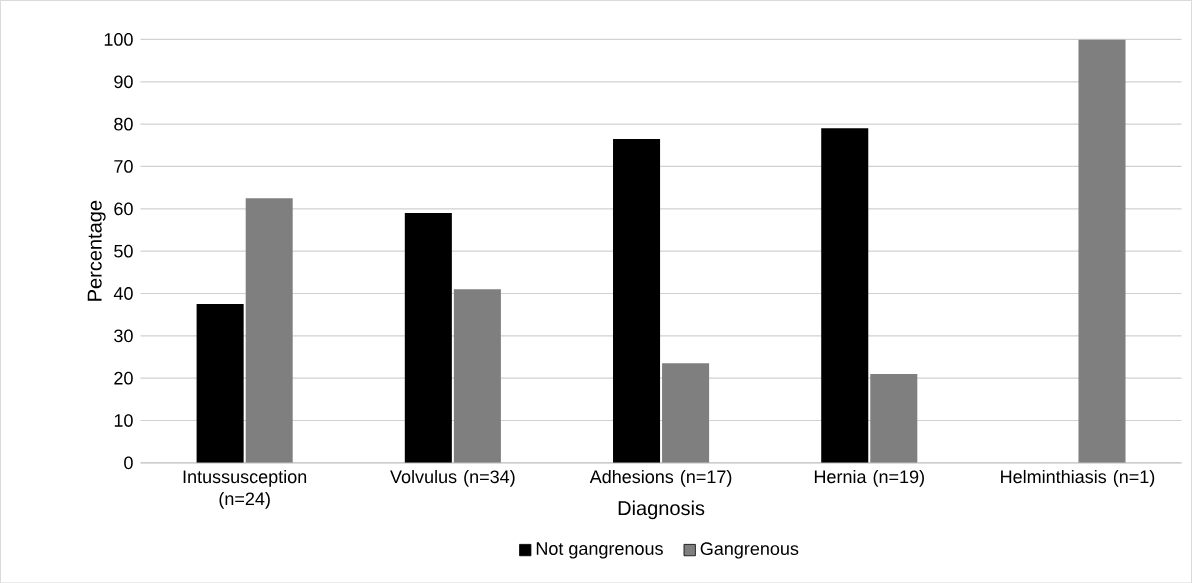 The width and height of the screenshot is (1192, 583). Describe the element at coordinates (123, 336) in the screenshot. I see `y-tick-label: 30` at that location.